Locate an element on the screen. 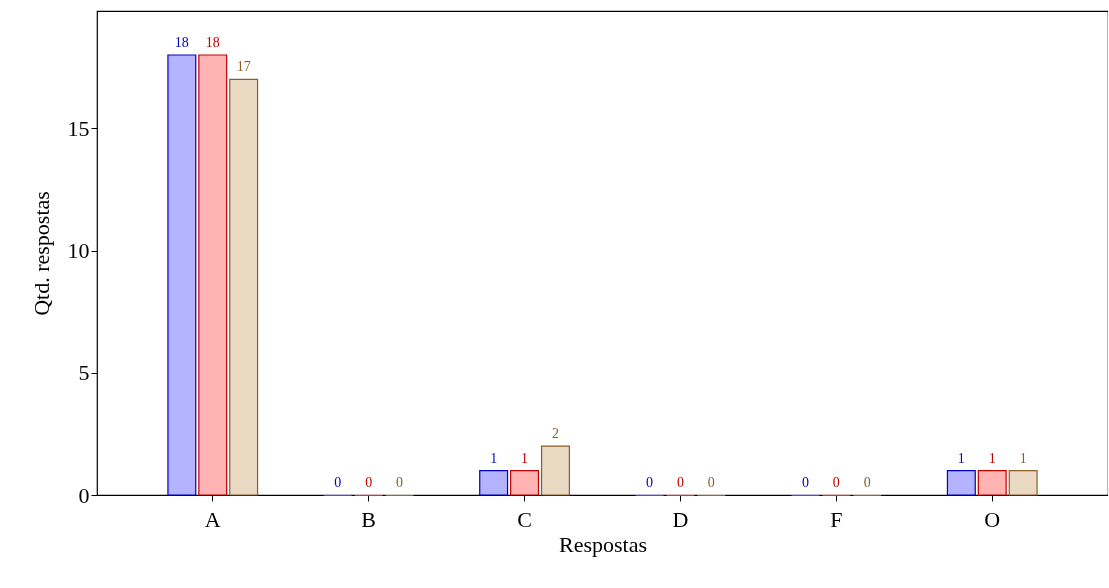 The image size is (1109, 588). x-tick-label: F is located at coordinates (836, 519).